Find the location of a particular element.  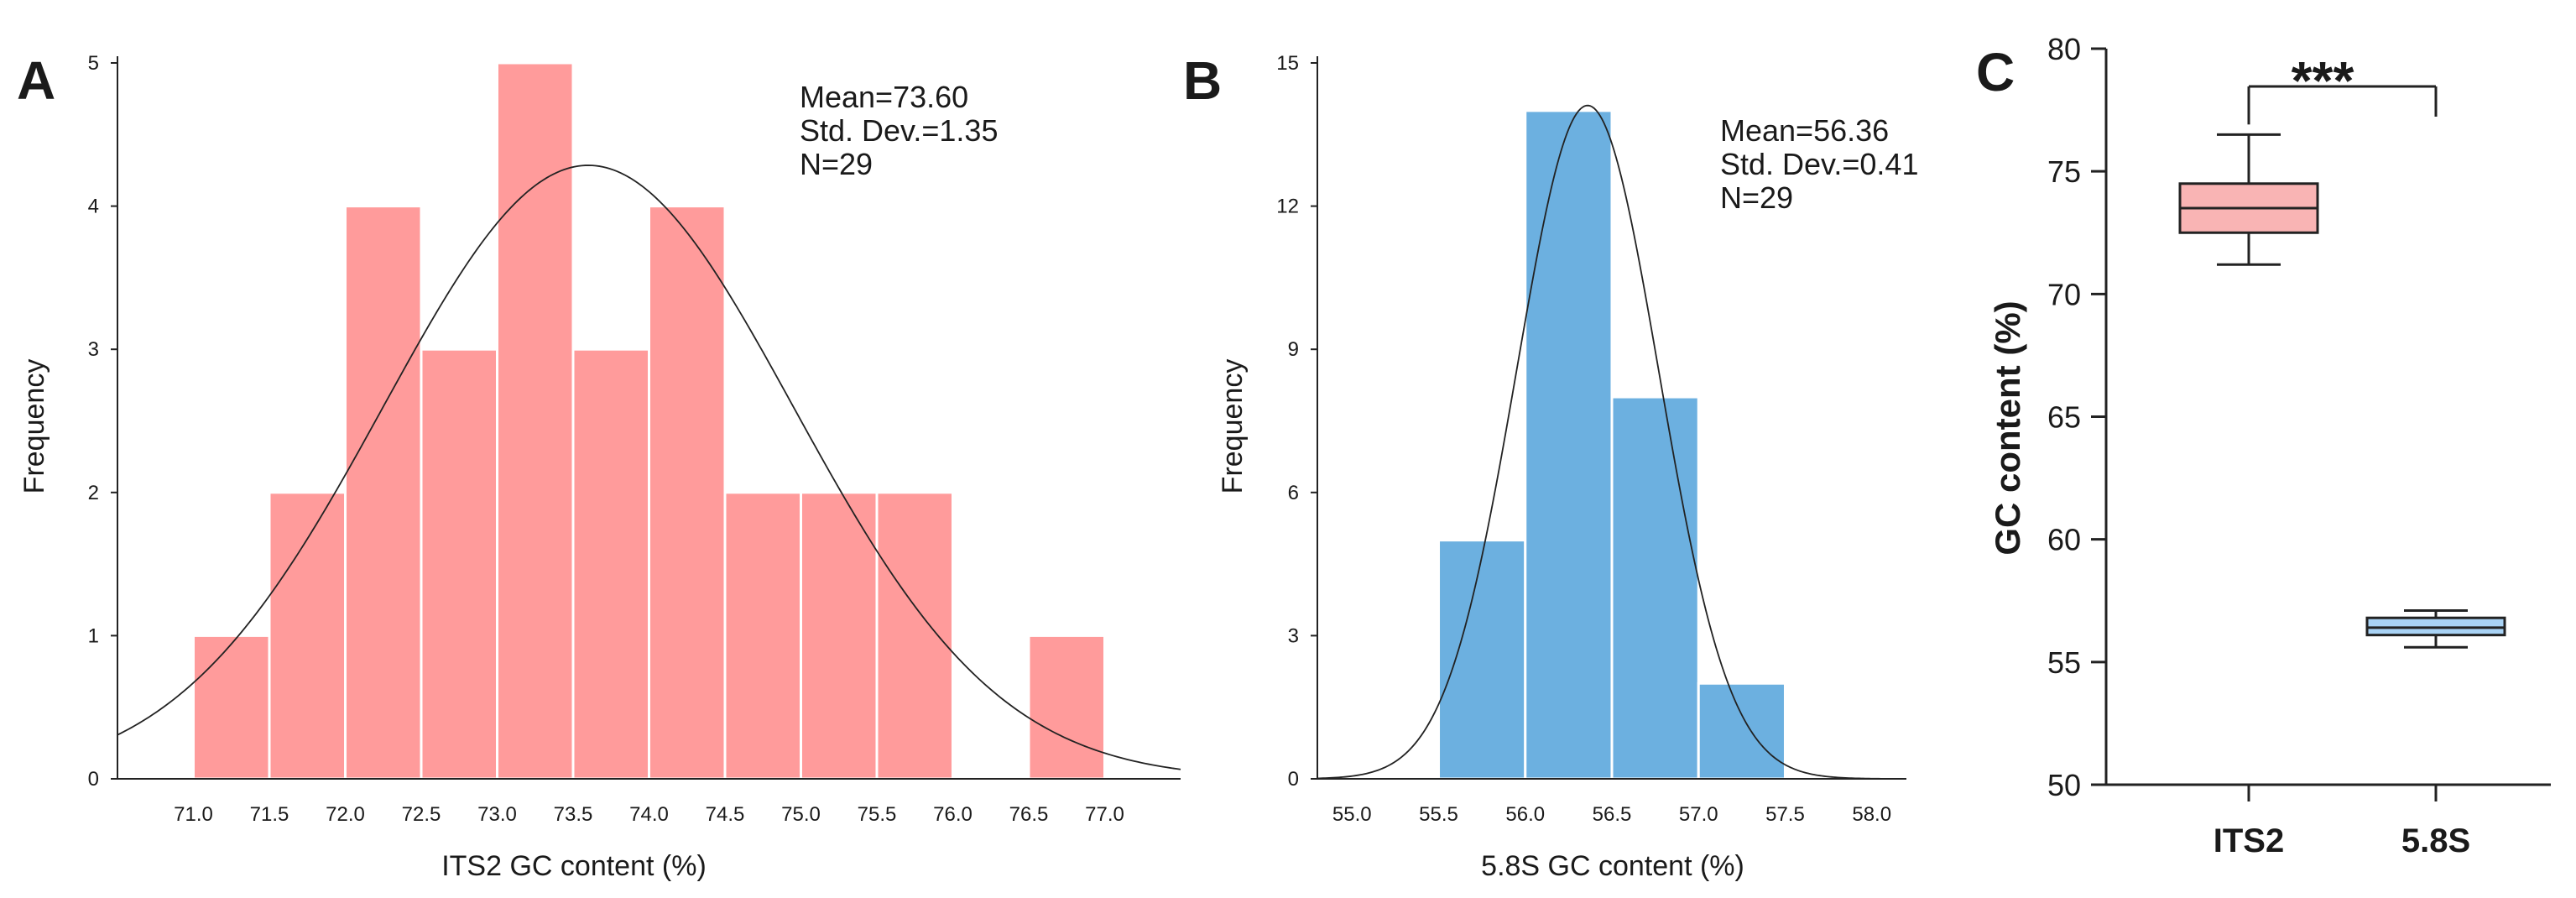

panel-c-y-tick-label-3: 65 is located at coordinates (2064, 417).